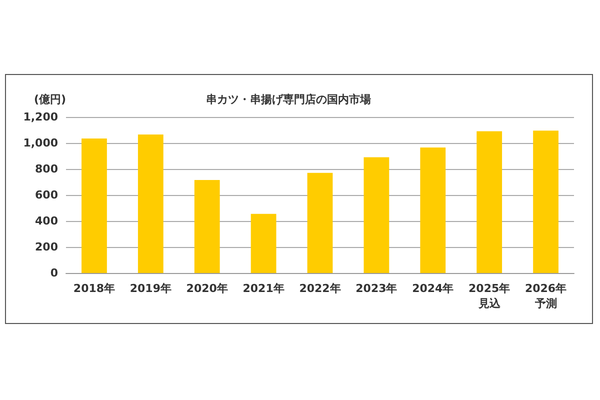 This screenshot has height=400, width=600. I want to click on x-tick-label: 2025年見込, so click(489, 296).